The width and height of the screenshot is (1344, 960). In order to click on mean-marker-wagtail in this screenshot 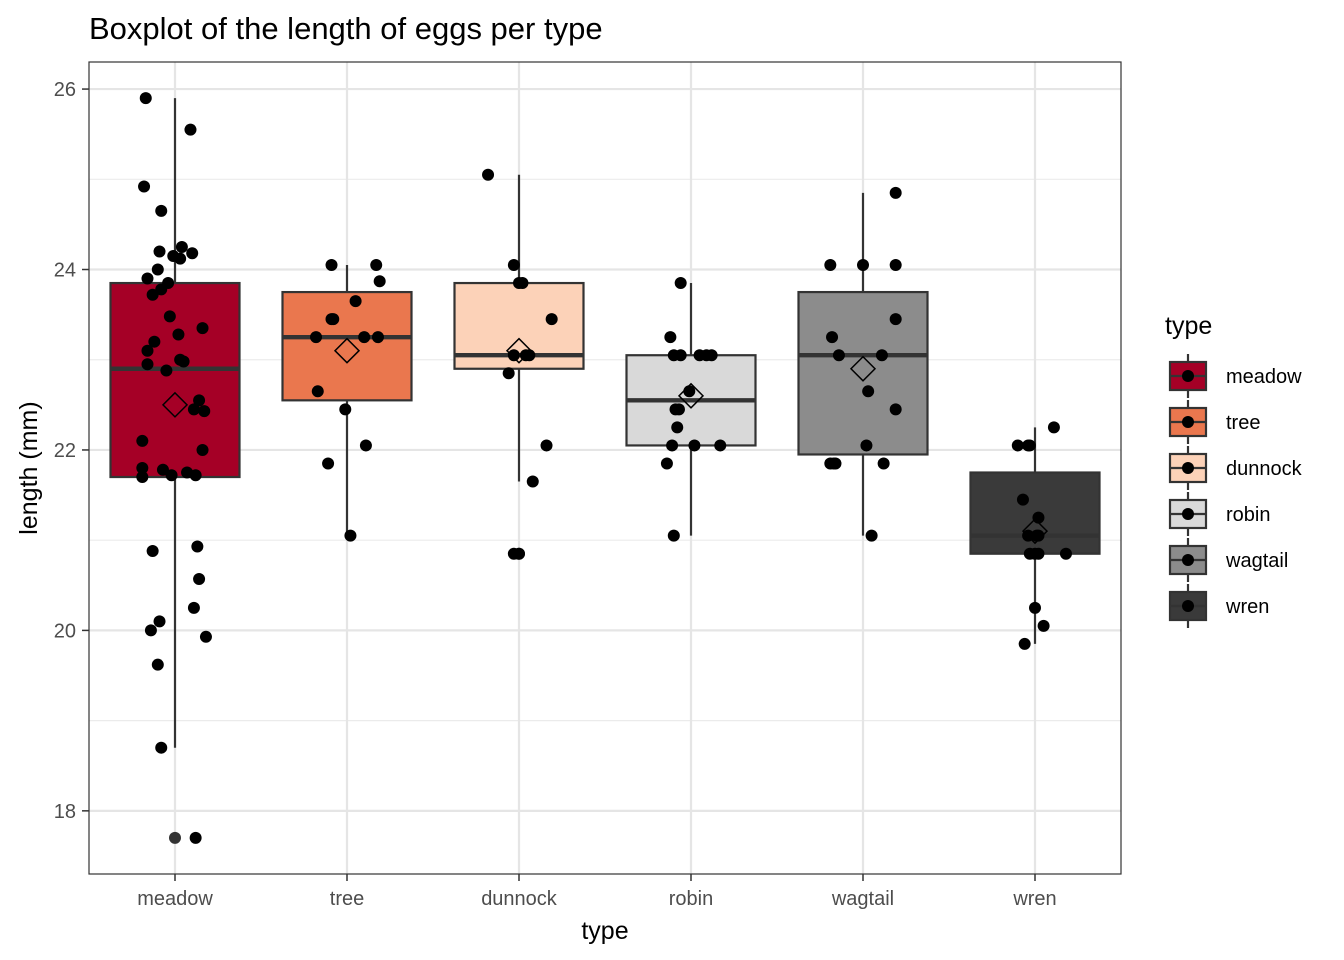, I will do `click(863, 368)`.